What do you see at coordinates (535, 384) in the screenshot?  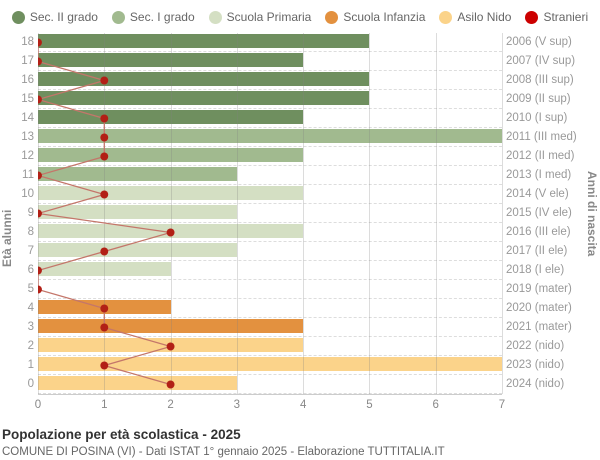 I see `birth-year-label: 2024 (nido)` at bounding box center [535, 384].